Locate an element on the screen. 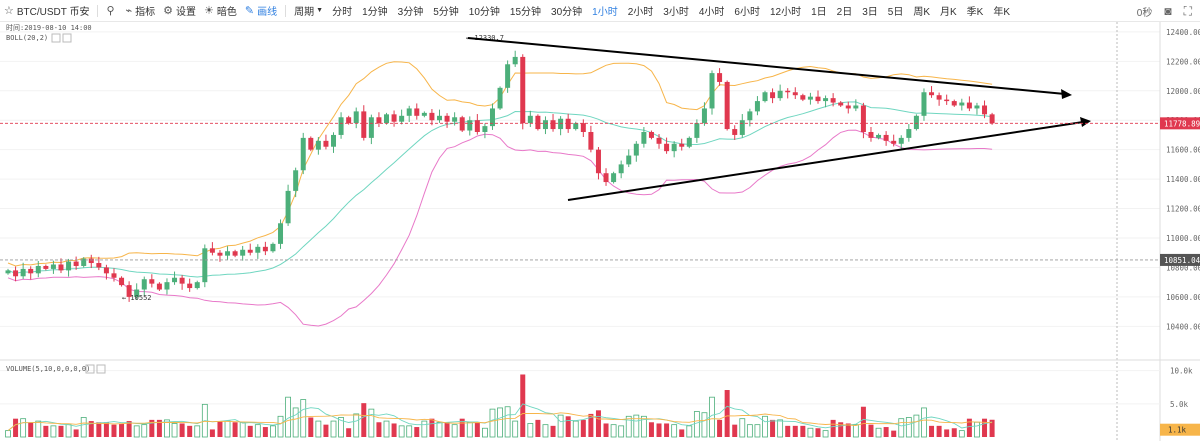 Image resolution: width=1200 pixels, height=441 pixels. y-tick-label: 11600.00 is located at coordinates (1183, 150).